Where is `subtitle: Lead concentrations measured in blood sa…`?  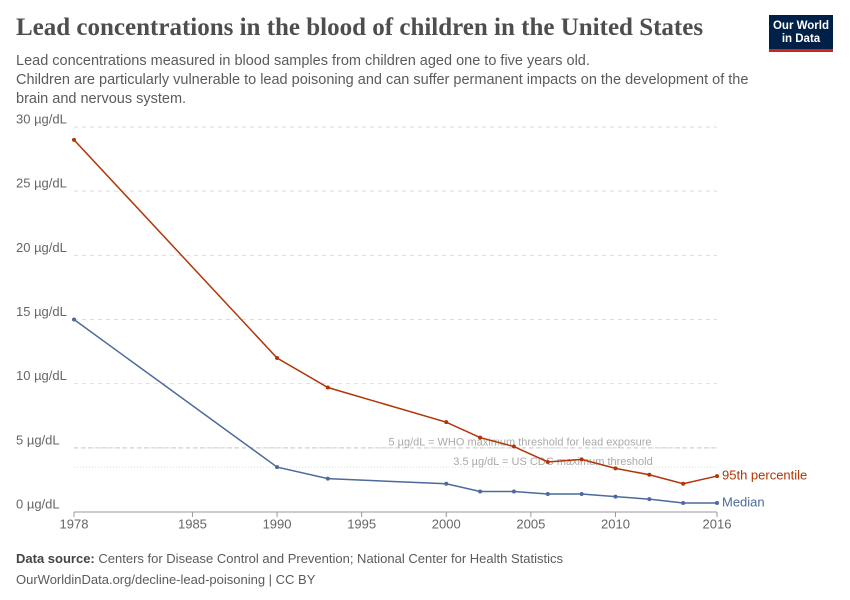
subtitle: Lead concentrations measured in blood sa… is located at coordinates (383, 80).